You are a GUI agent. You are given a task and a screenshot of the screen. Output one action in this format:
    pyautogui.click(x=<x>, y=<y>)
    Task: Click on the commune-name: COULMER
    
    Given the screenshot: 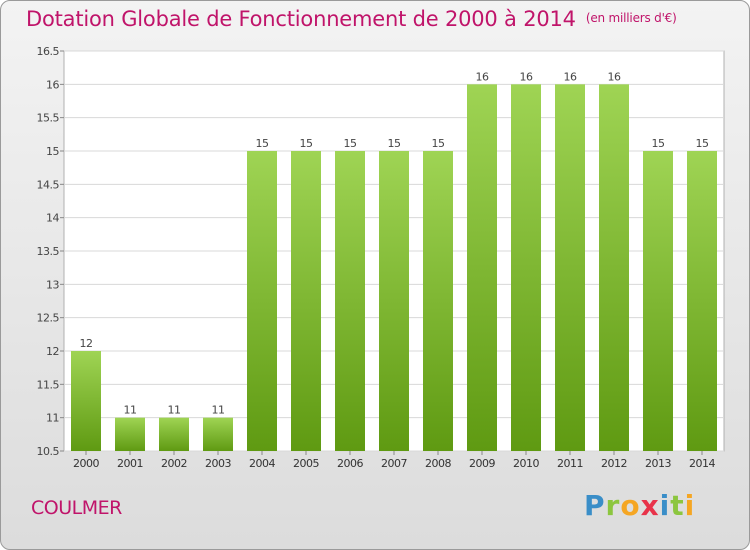 What is the action you would take?
    pyautogui.click(x=76, y=508)
    